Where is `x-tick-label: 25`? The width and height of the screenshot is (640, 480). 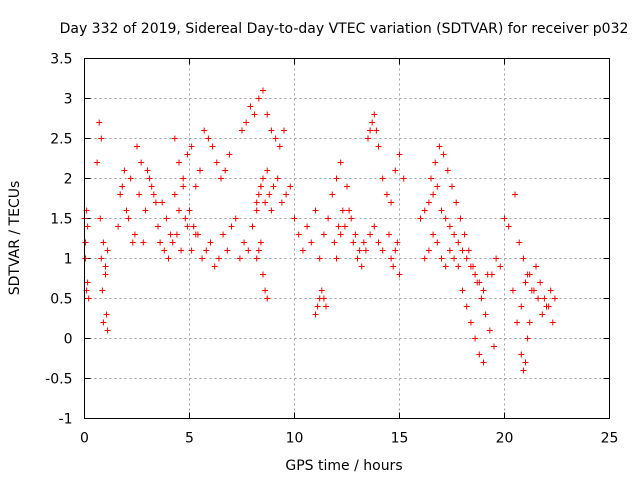 x-tick-label: 25 is located at coordinates (610, 439).